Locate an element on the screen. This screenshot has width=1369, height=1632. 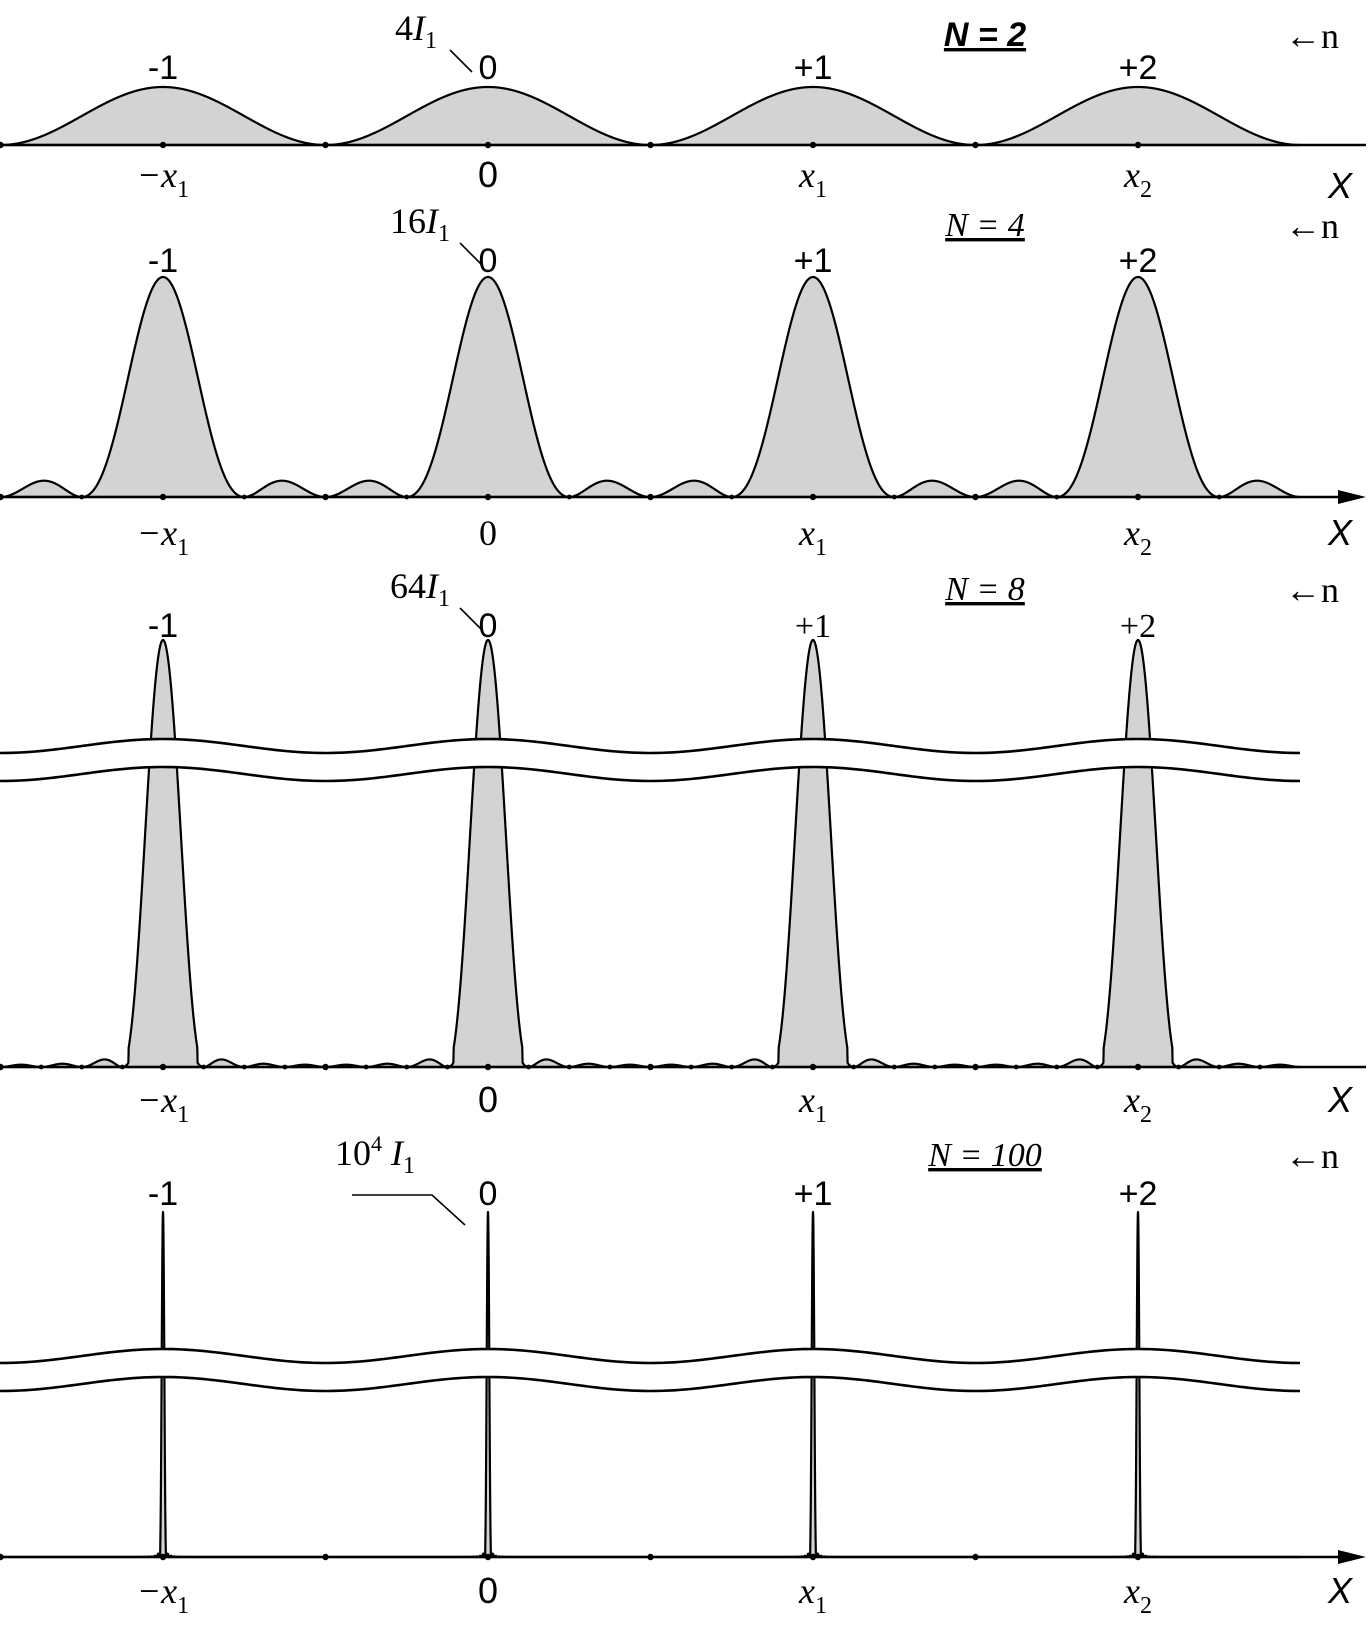
n-label: N = 2 is located at coordinates (985, 35).